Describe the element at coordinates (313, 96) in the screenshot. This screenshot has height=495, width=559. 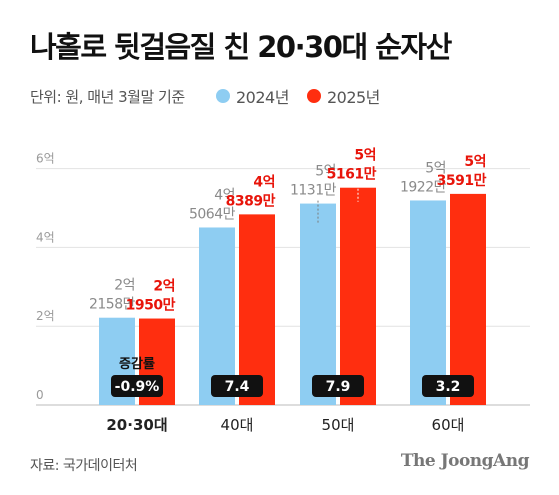
I see `legend-swatch-2025` at that location.